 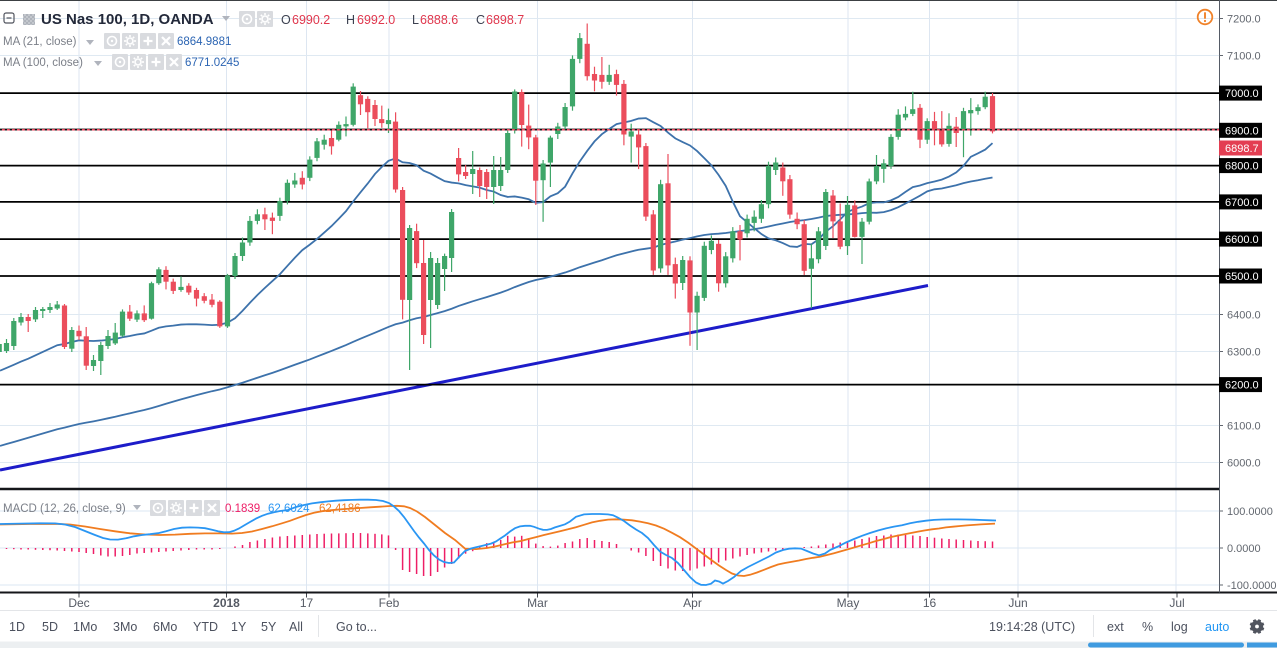 I want to click on svg-text: YTD, so click(x=205, y=627).